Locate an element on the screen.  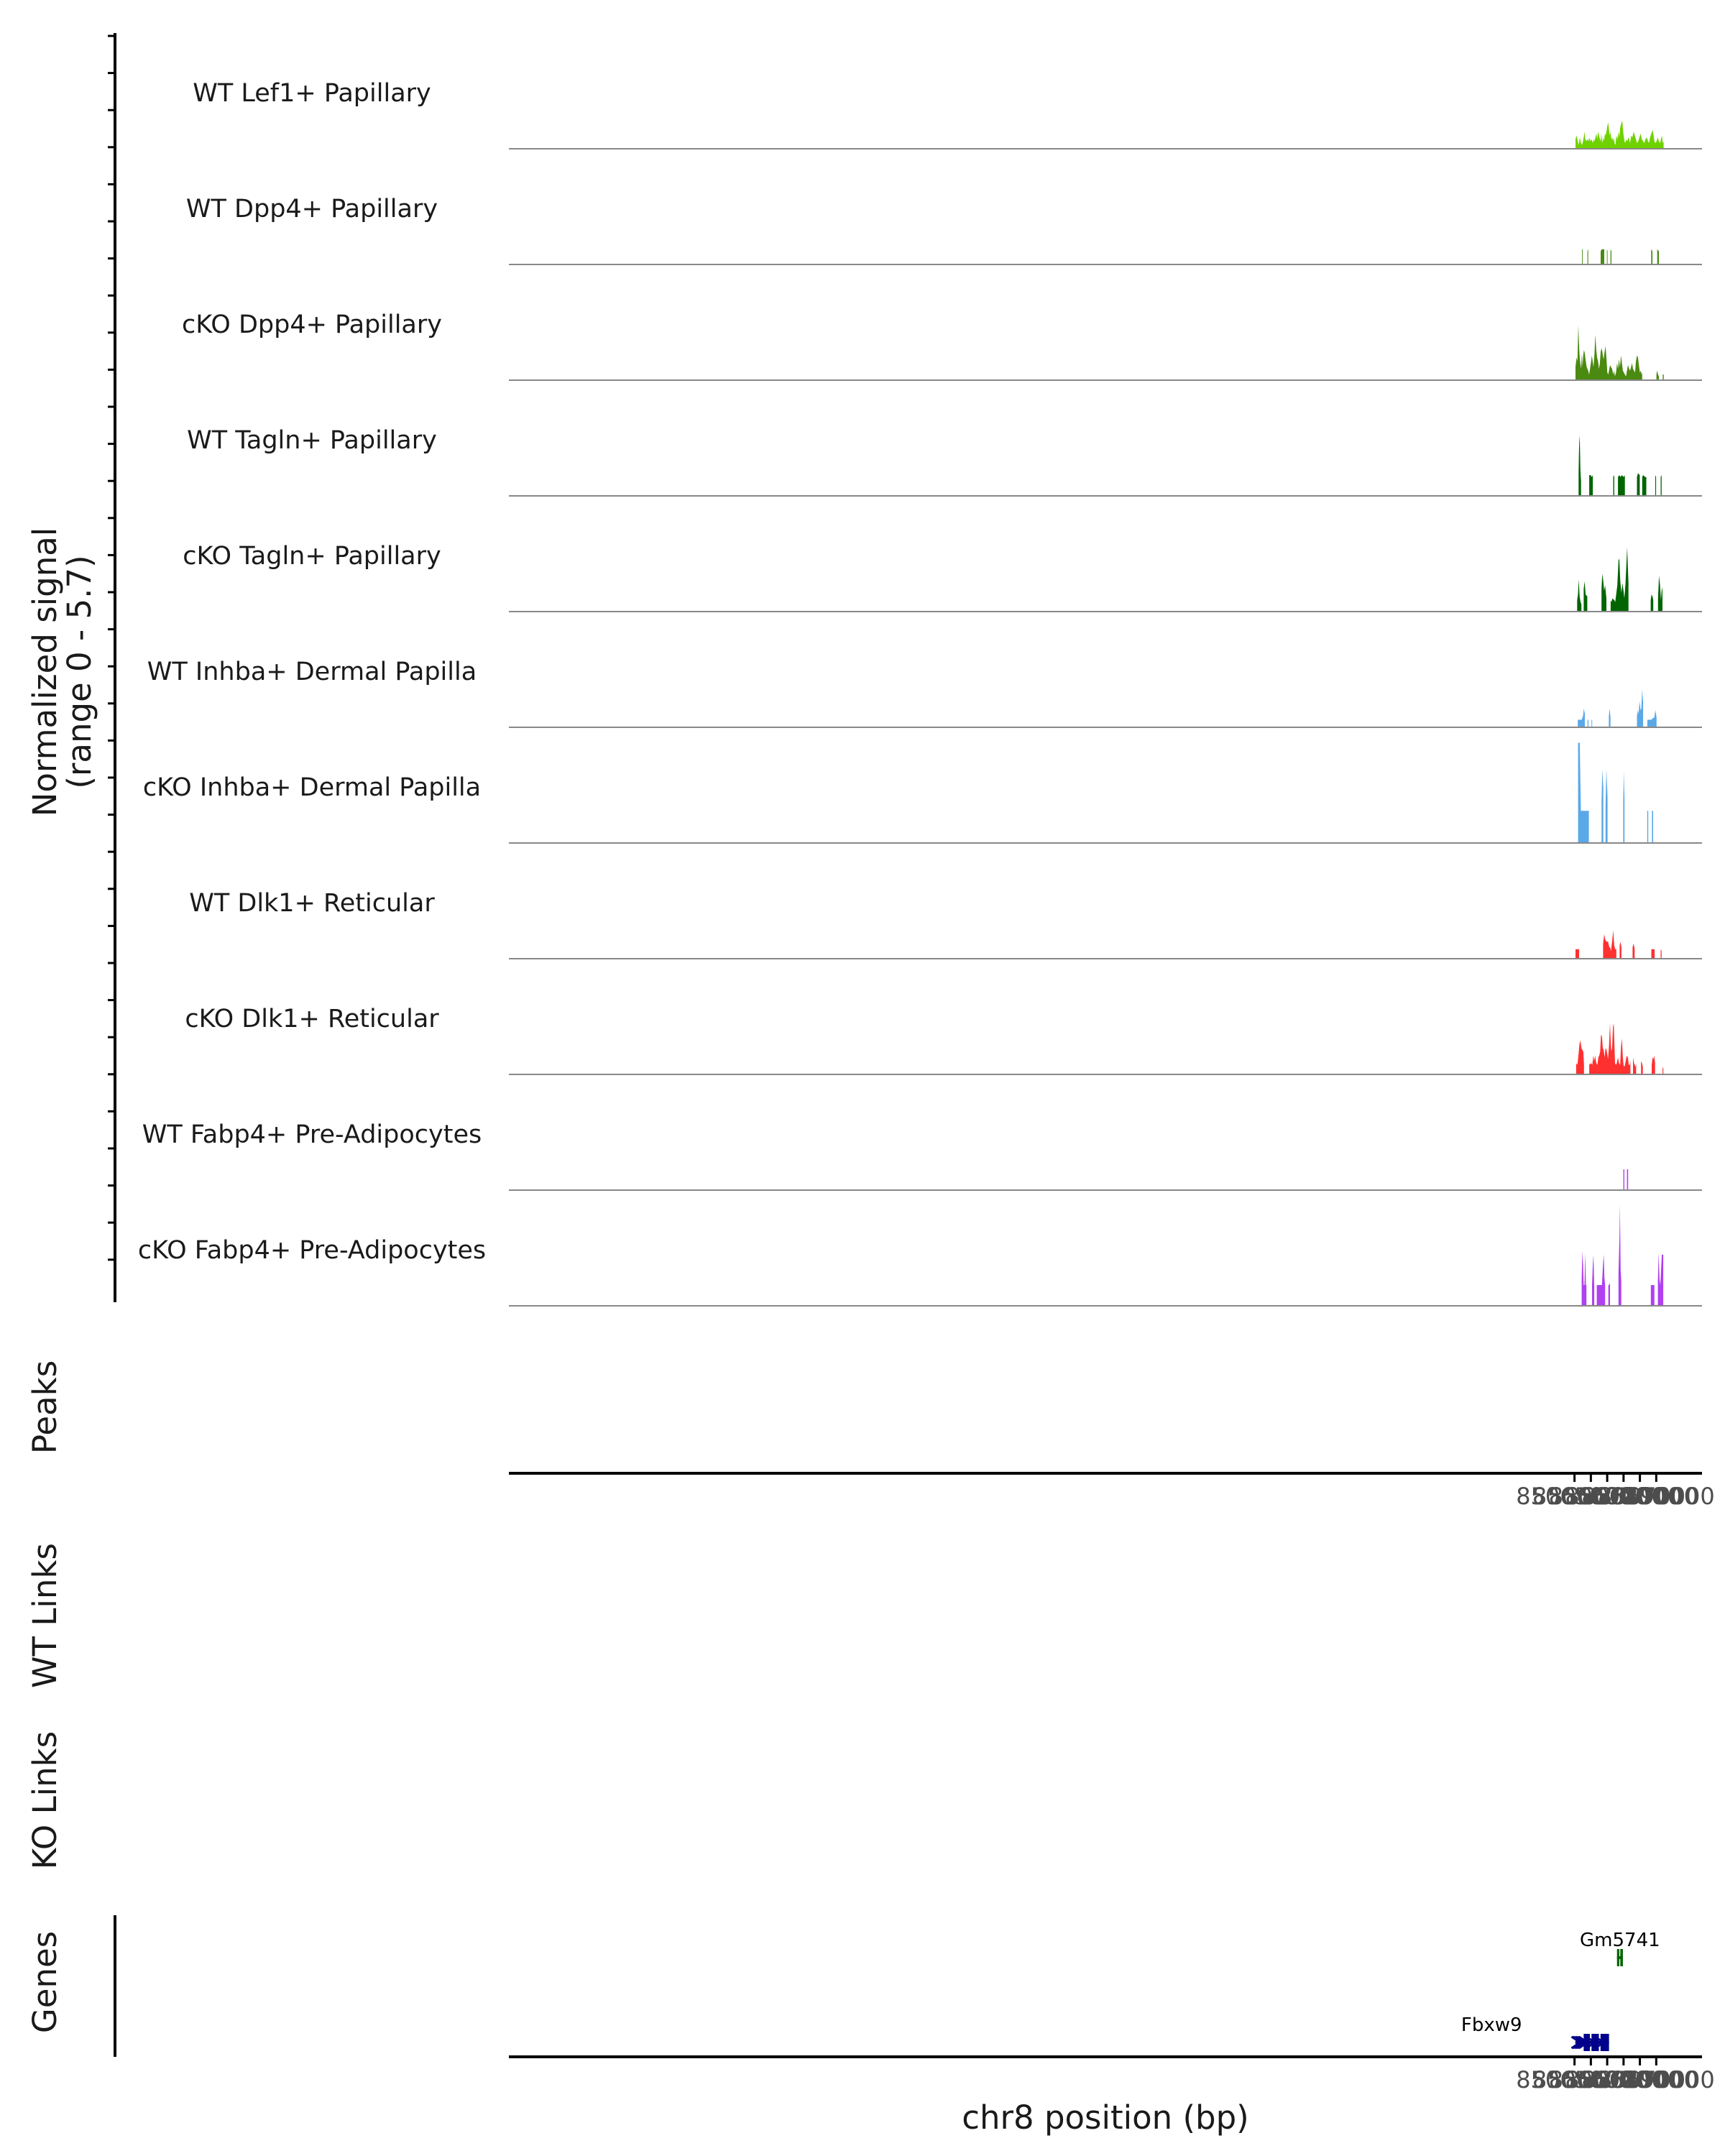
track-label-wt-dlk1-reticular: WT Dlk1+ Reticular is located at coordinates (312, 904).